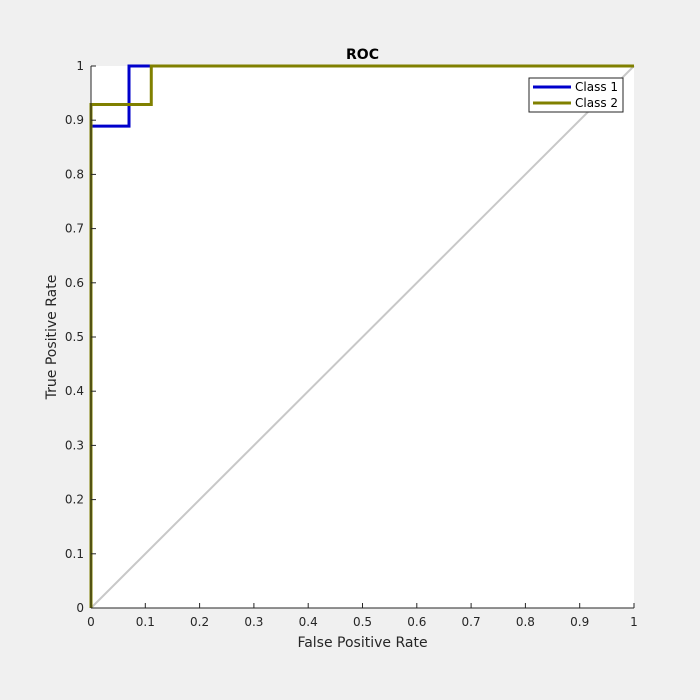  What do you see at coordinates (80, 66) in the screenshot?
I see `y-tick-label: 1` at bounding box center [80, 66].